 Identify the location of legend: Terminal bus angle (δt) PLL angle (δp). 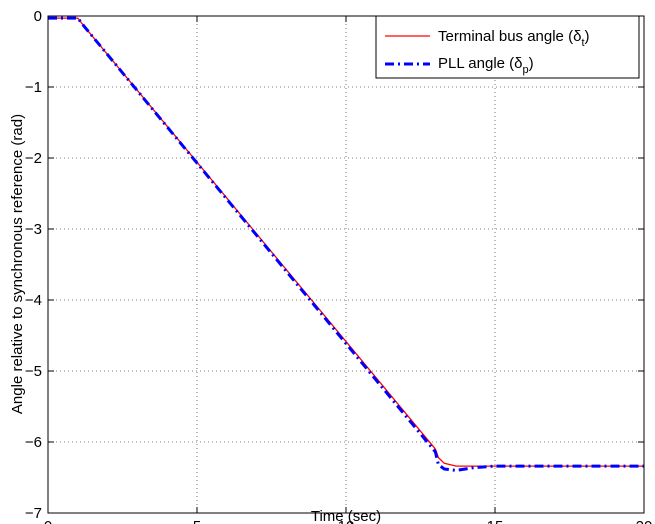
(507, 47).